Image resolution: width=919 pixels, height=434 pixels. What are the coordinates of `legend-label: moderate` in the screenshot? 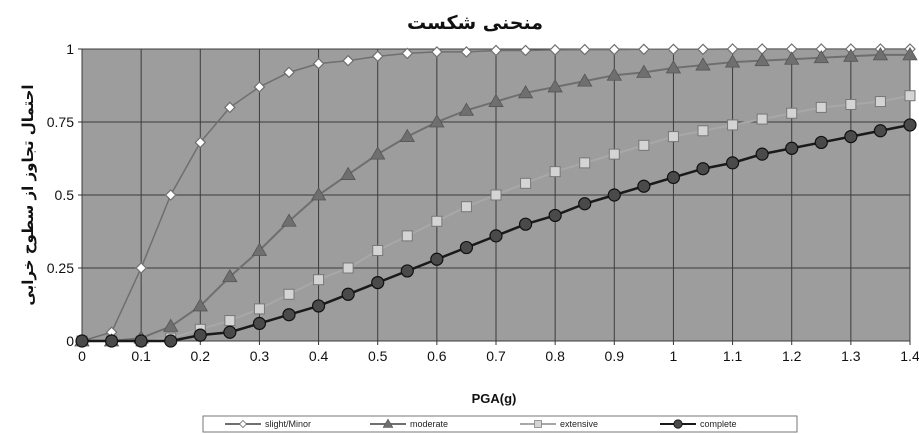 It's located at (429, 424).